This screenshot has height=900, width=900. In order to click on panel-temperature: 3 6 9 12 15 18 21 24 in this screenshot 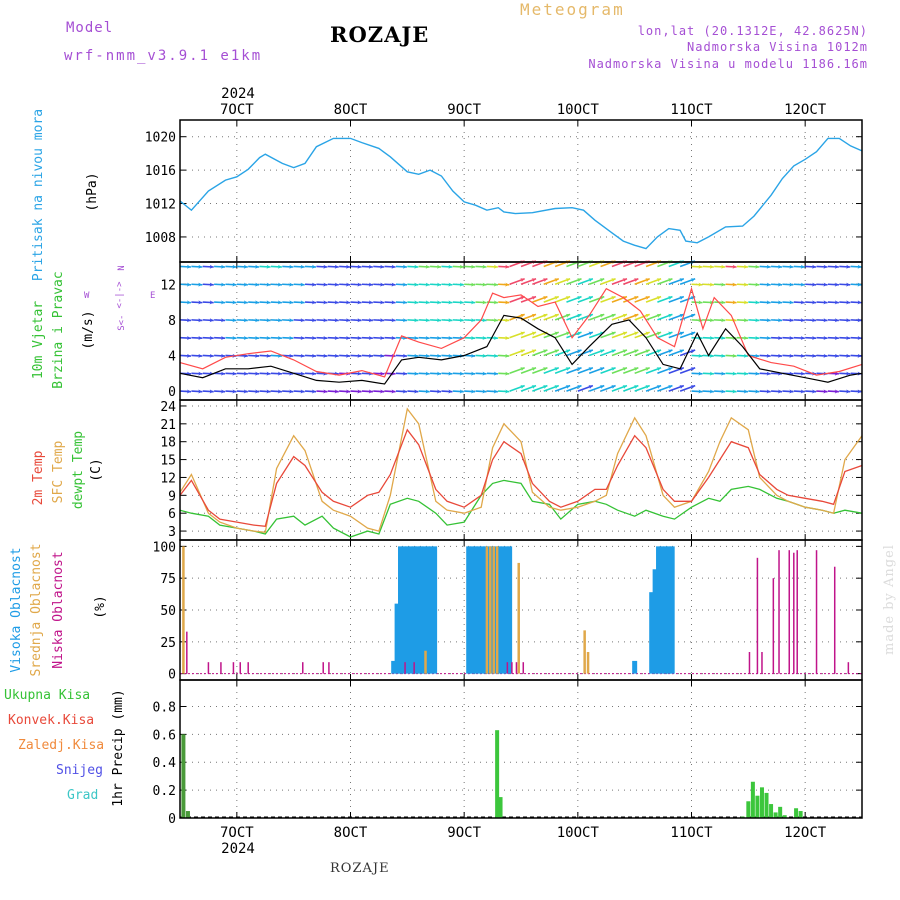, I will do `click(511, 470)`.